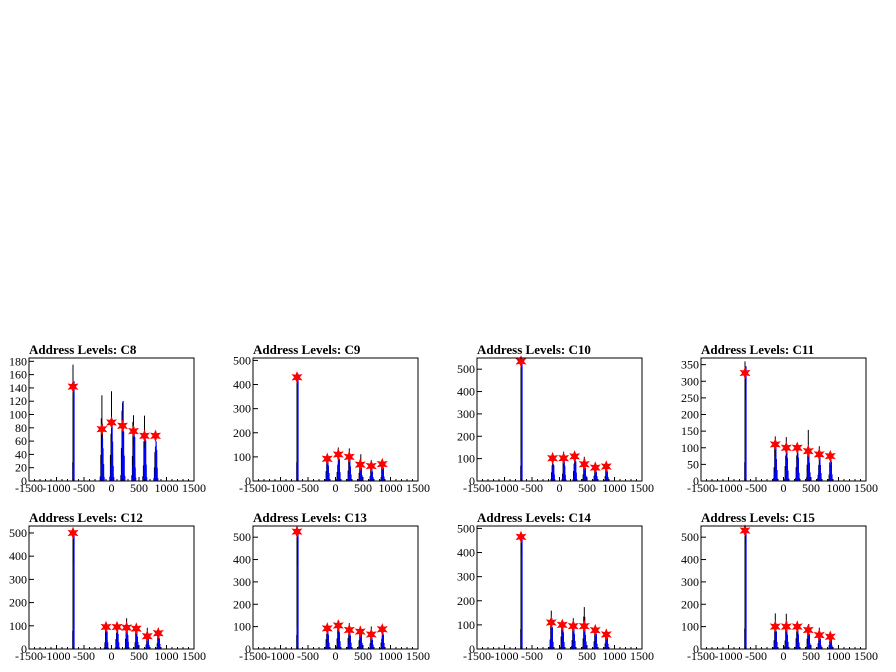 The width and height of the screenshot is (896, 672). Describe the element at coordinates (21, 428) in the screenshot. I see `y-tick-label: 80` at that location.